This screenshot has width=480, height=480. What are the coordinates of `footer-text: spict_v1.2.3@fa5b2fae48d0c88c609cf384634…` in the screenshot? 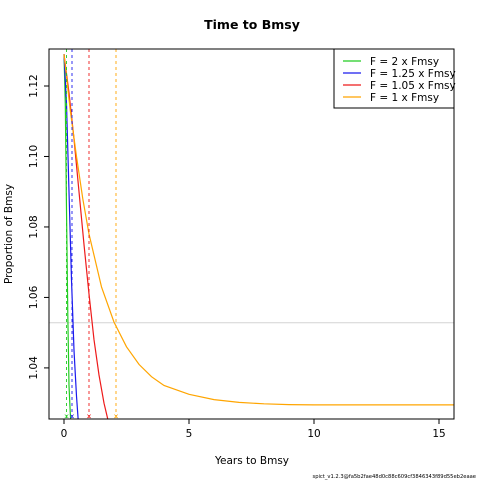 It's located at (395, 477).